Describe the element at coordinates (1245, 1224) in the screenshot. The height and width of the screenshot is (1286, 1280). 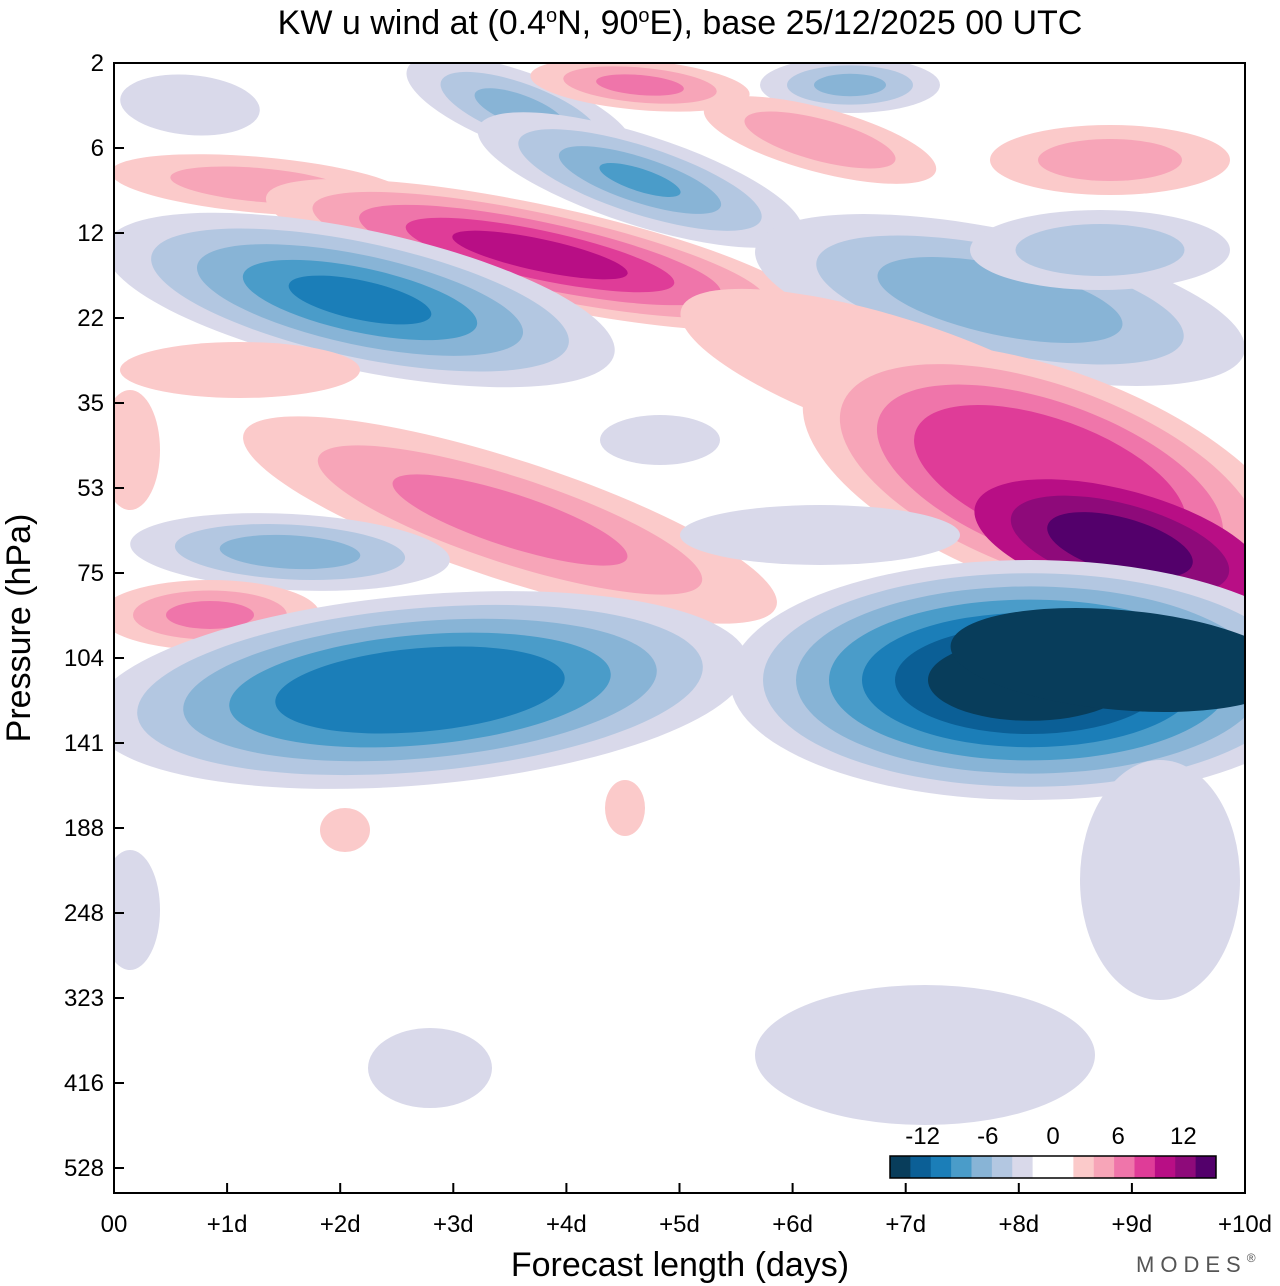
I see `x-tick-label: +10d` at that location.